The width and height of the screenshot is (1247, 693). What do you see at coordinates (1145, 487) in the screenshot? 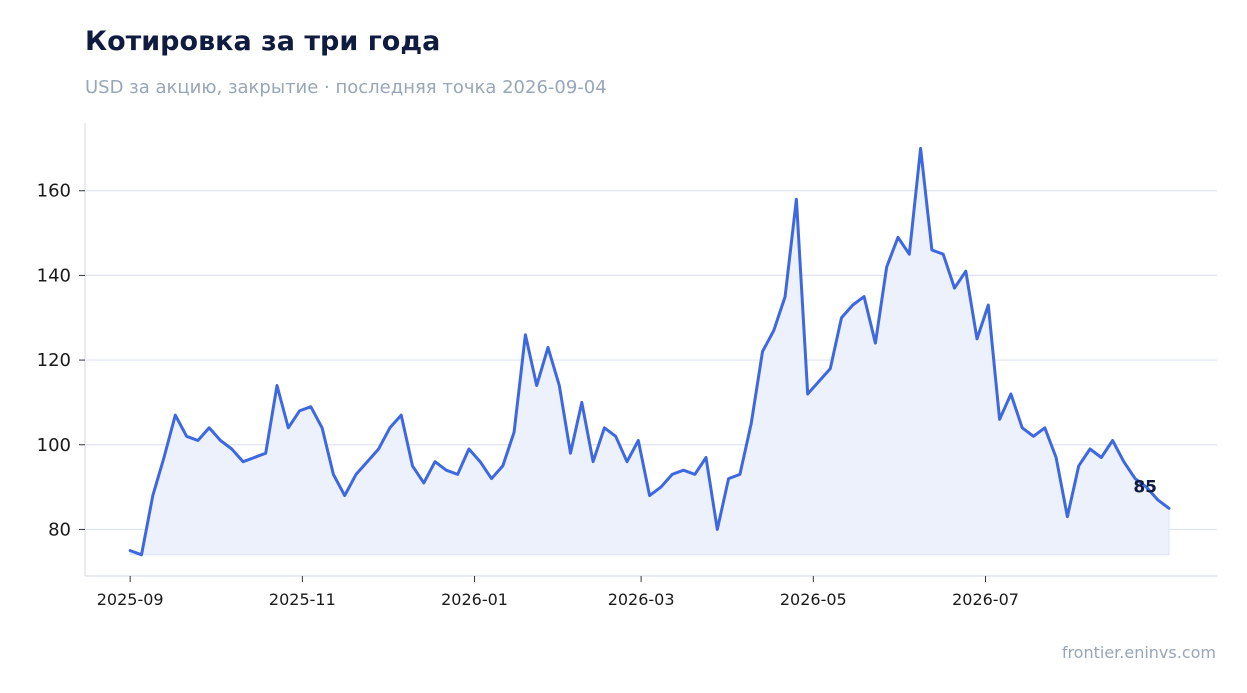
I see `last-value-label: 85` at bounding box center [1145, 487].